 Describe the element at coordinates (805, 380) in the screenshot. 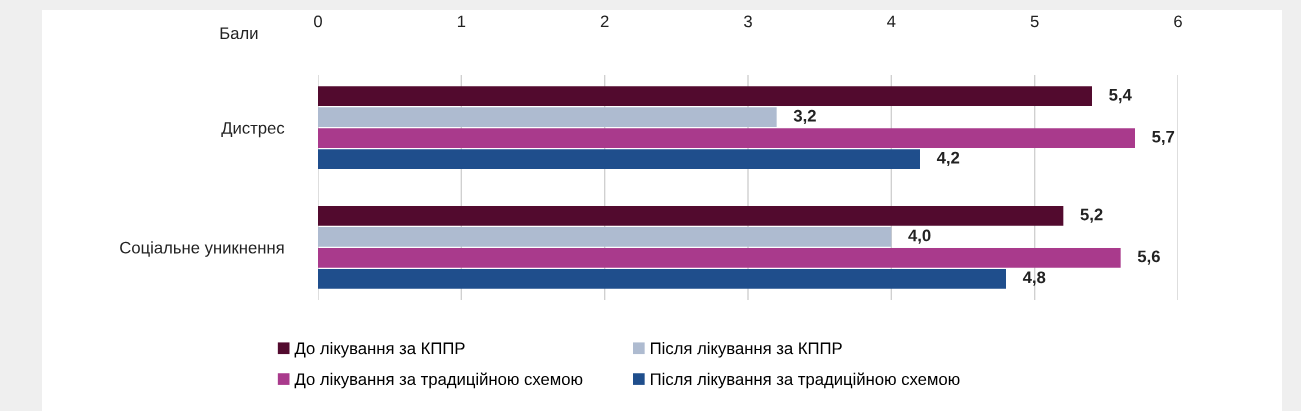

I see `legend-label: Після лікування за традиційною схемою` at that location.